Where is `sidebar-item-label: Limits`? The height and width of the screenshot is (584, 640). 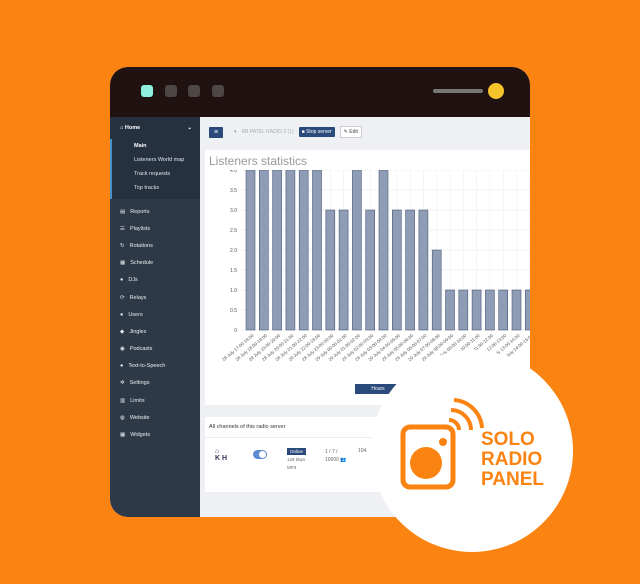 sidebar-item-label: Limits is located at coordinates (137, 400).